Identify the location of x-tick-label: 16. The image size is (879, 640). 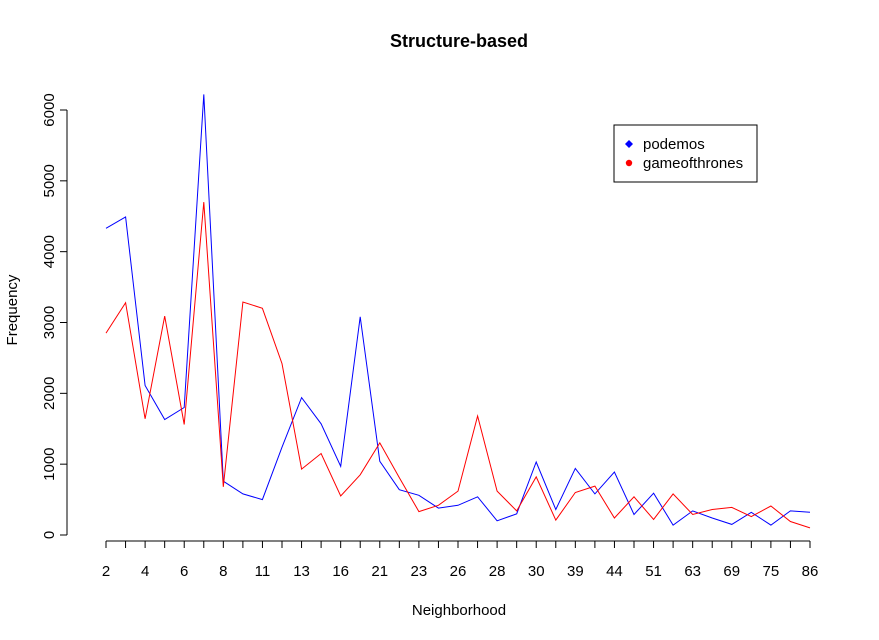
(340, 571).